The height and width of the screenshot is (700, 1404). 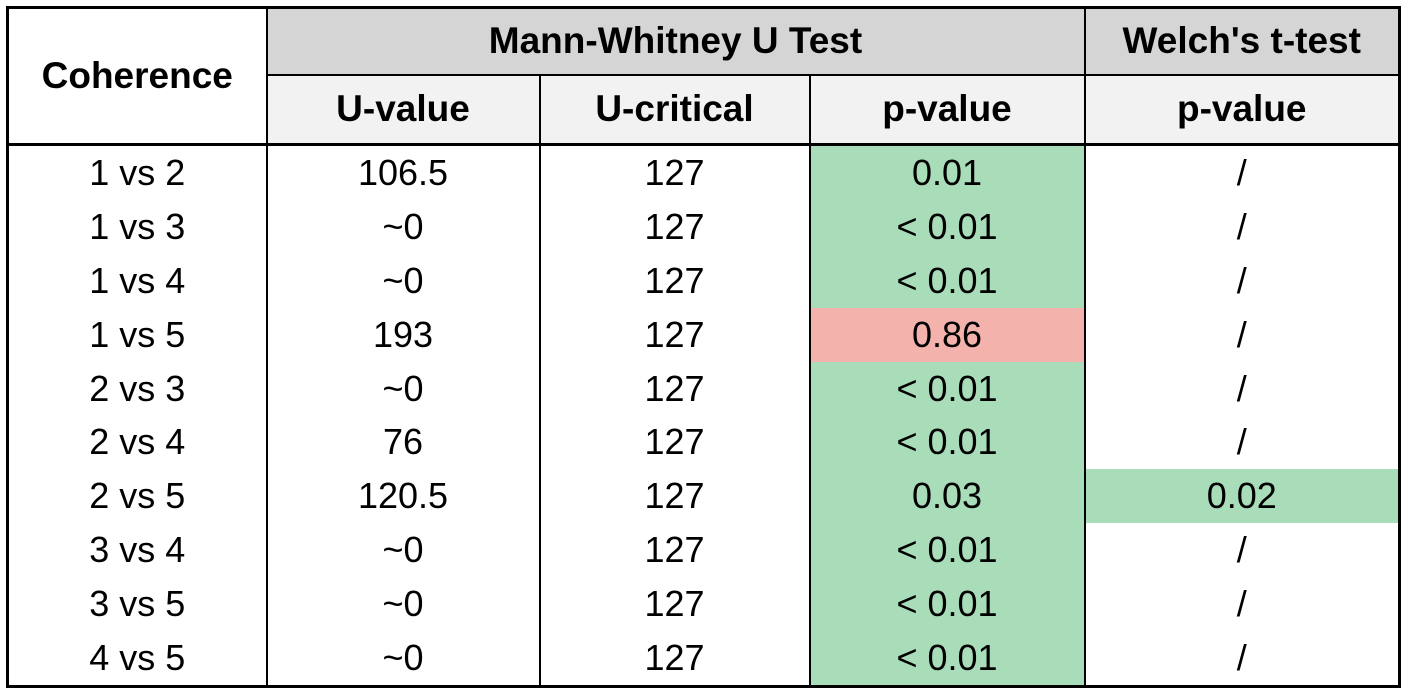 I want to click on mann-whitney-p-cell: 0.03, so click(x=947, y=496).